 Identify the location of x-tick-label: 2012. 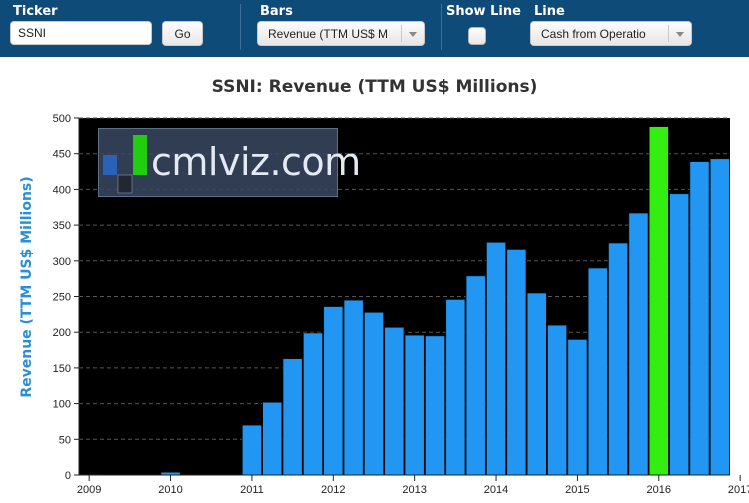
(333, 490).